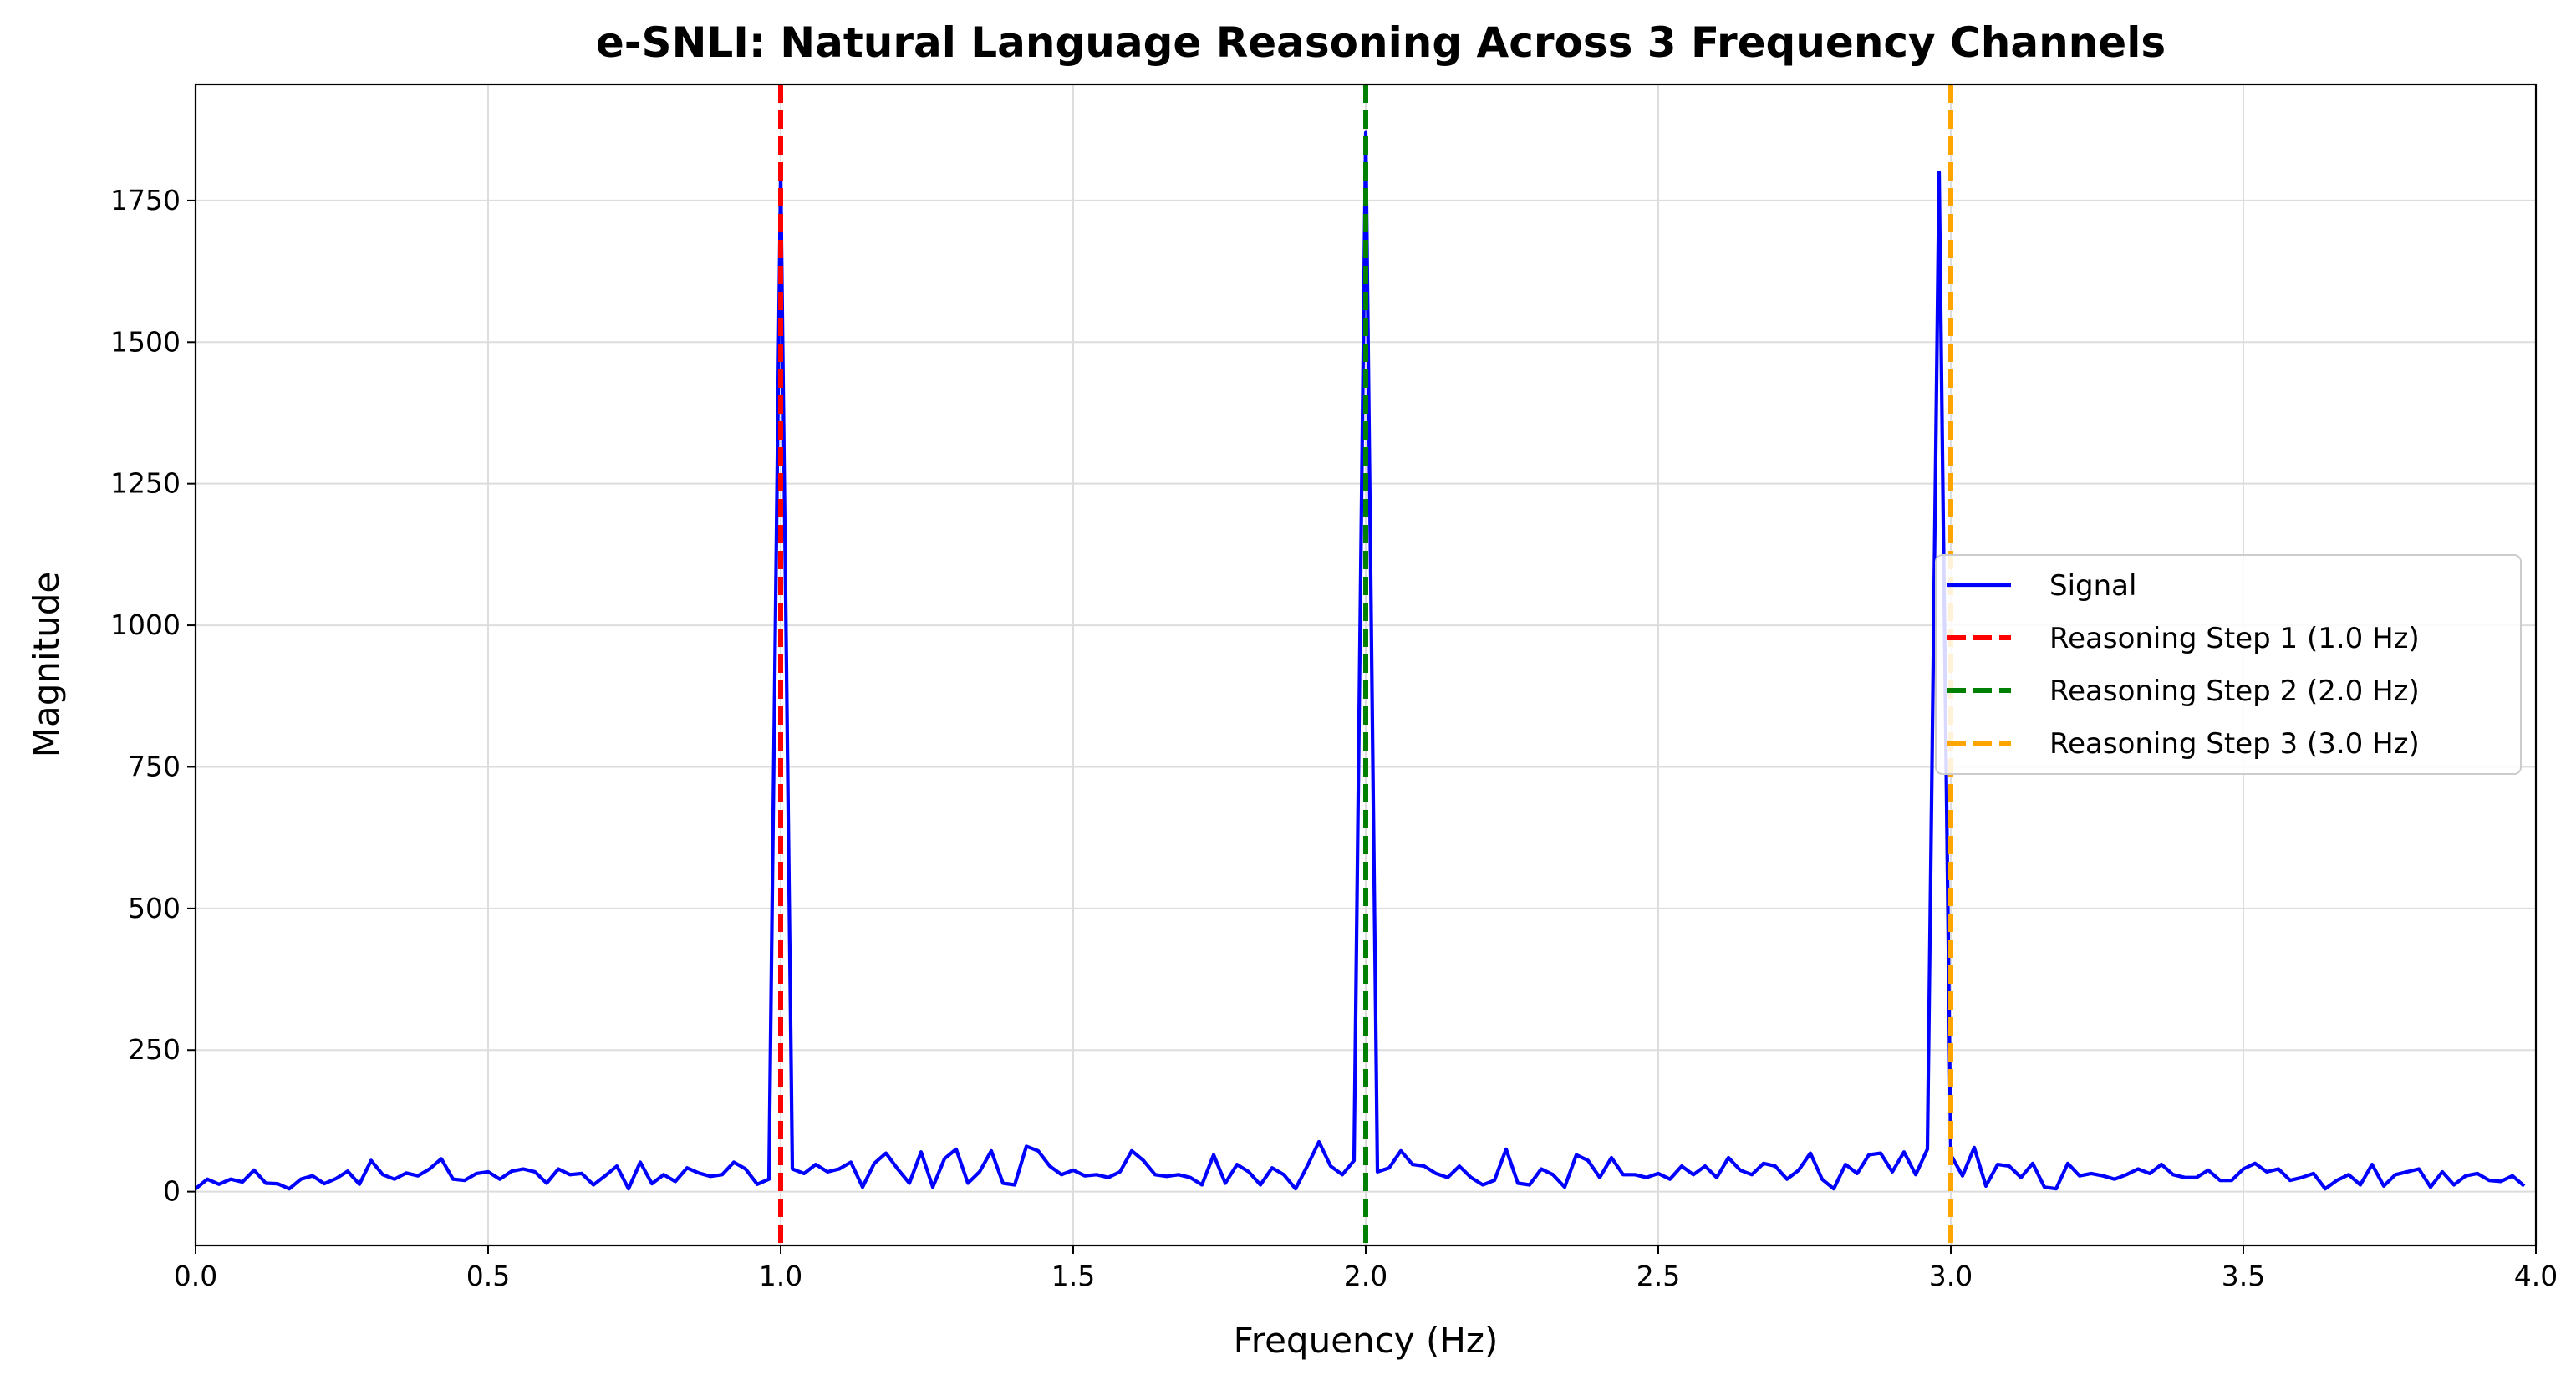 This screenshot has width=2576, height=1380. I want to click on x-tick-label: 4.0, so click(2536, 1276).